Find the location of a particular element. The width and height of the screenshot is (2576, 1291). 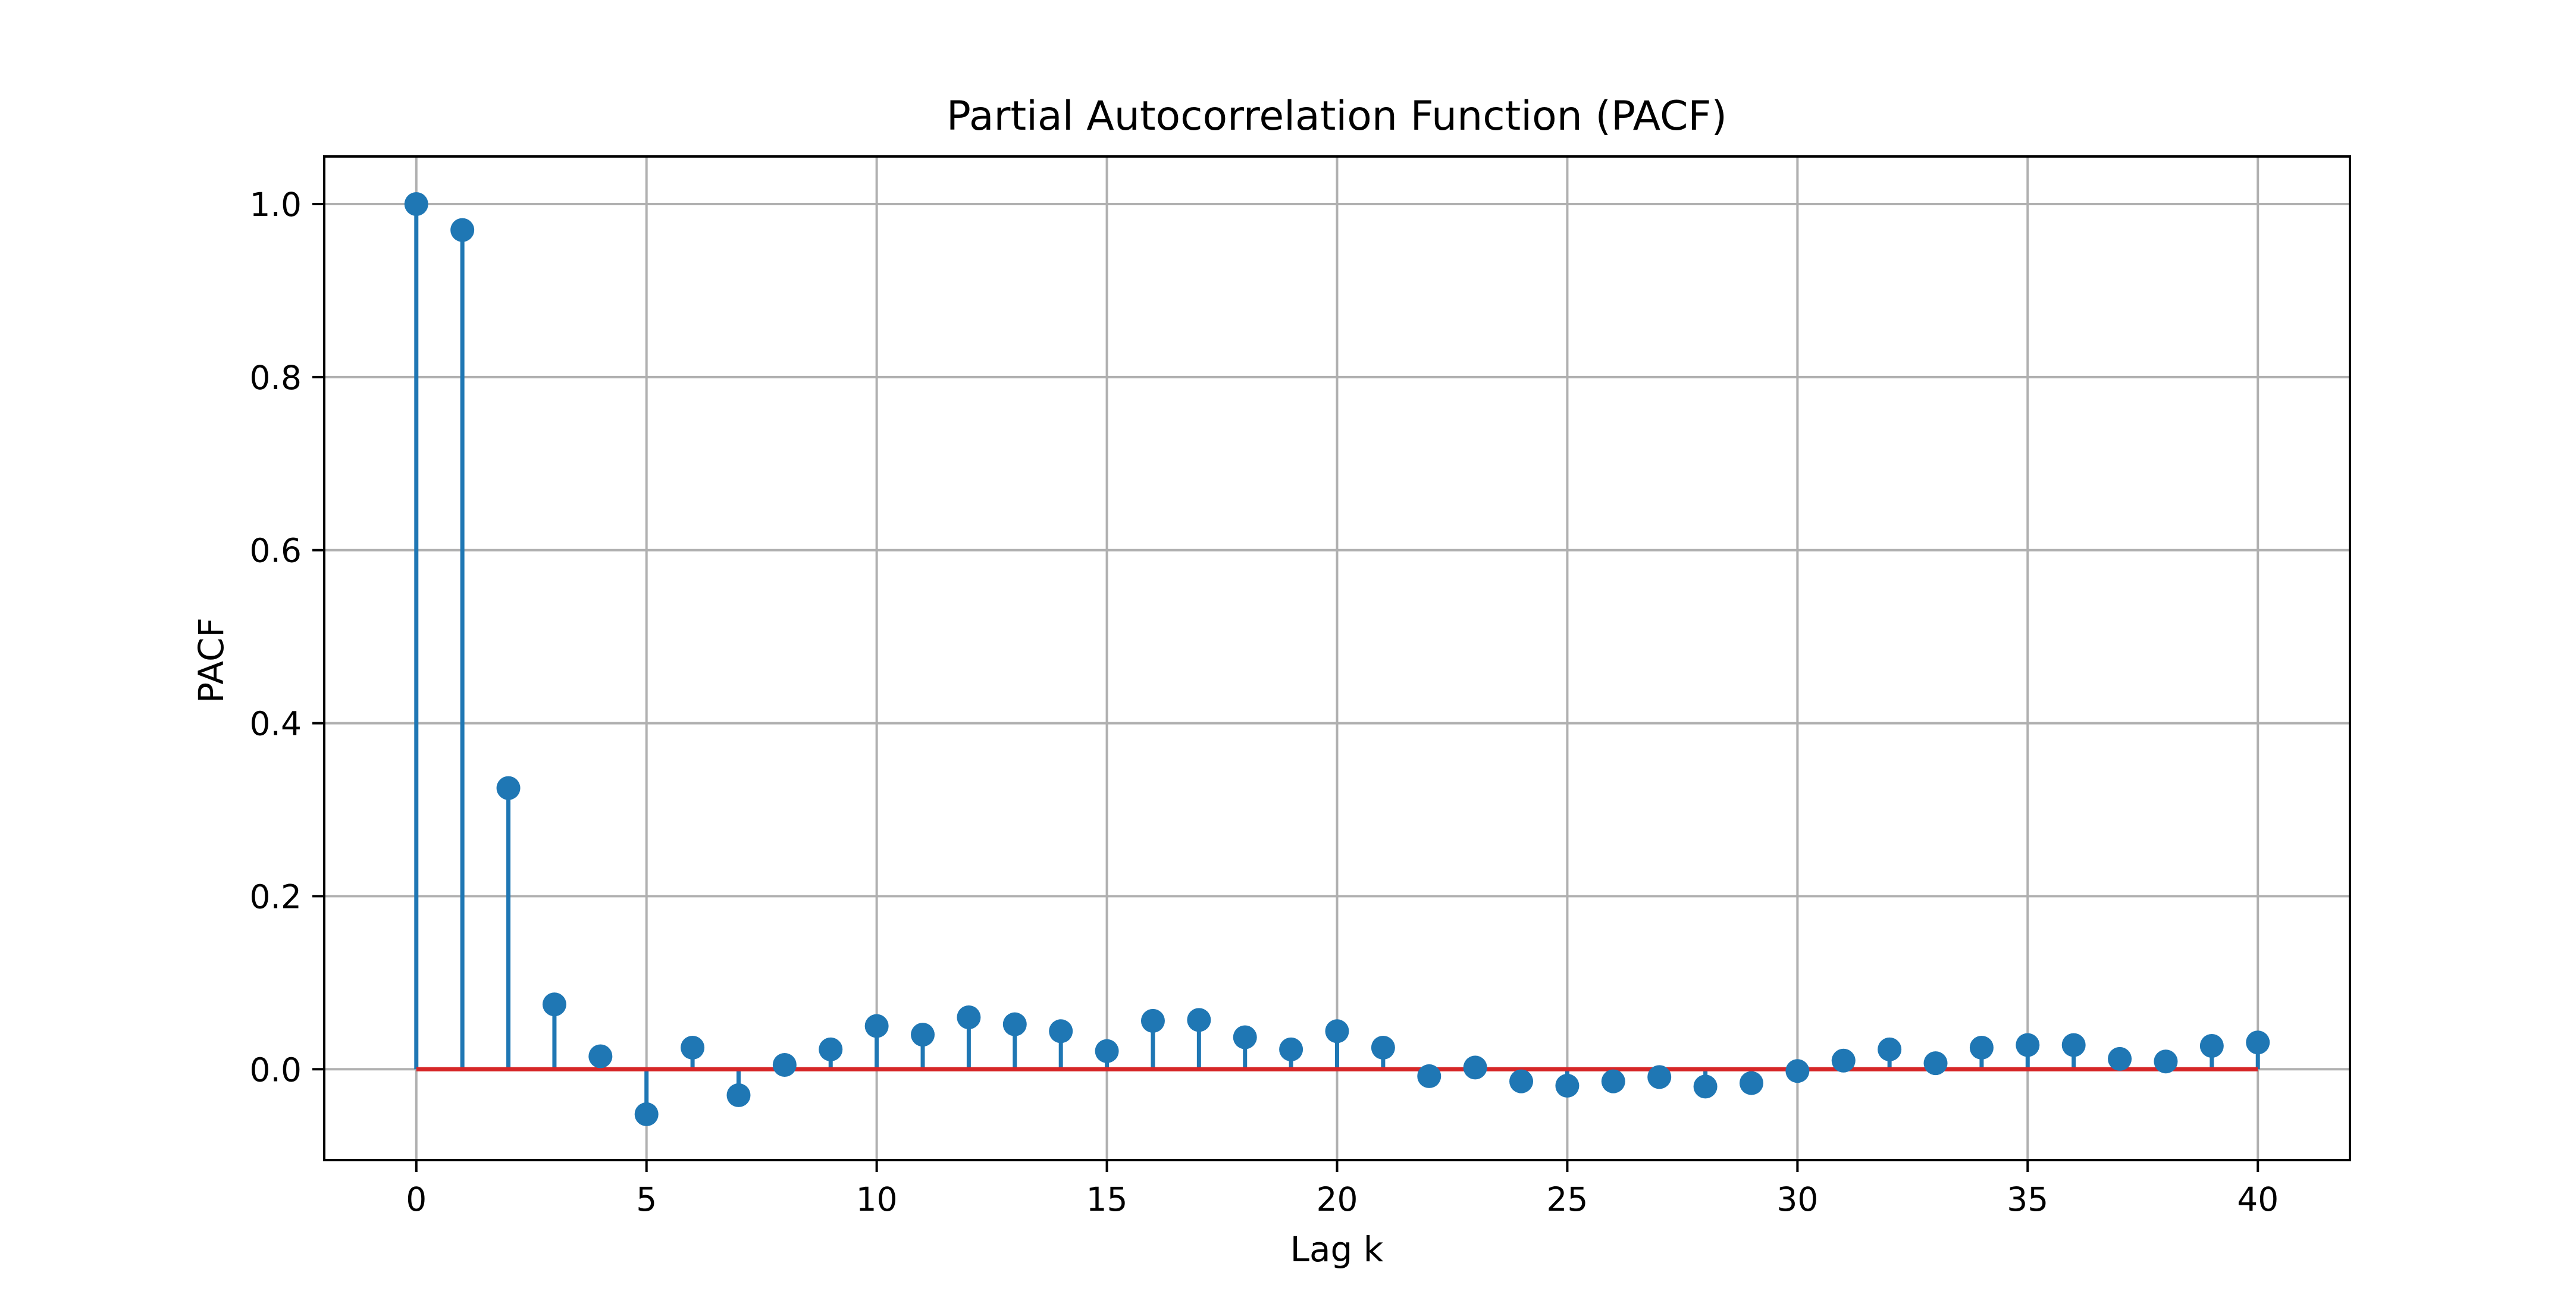

y-tick-label: 1.0 is located at coordinates (276, 205).